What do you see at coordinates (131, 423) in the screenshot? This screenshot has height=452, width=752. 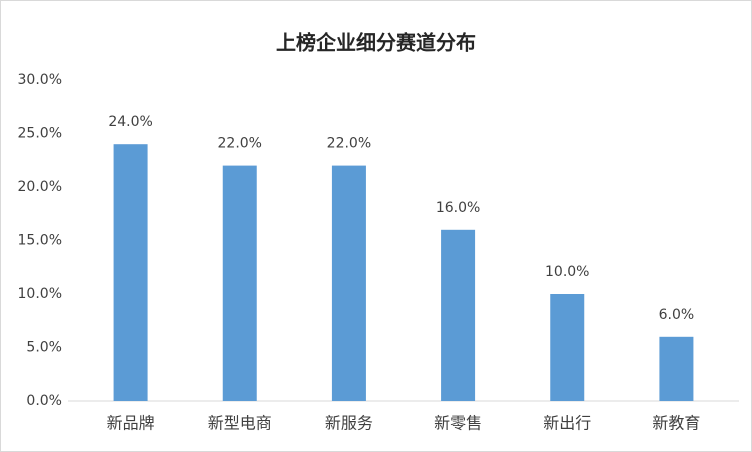 I see `x-tick-label: 新品牌` at bounding box center [131, 423].